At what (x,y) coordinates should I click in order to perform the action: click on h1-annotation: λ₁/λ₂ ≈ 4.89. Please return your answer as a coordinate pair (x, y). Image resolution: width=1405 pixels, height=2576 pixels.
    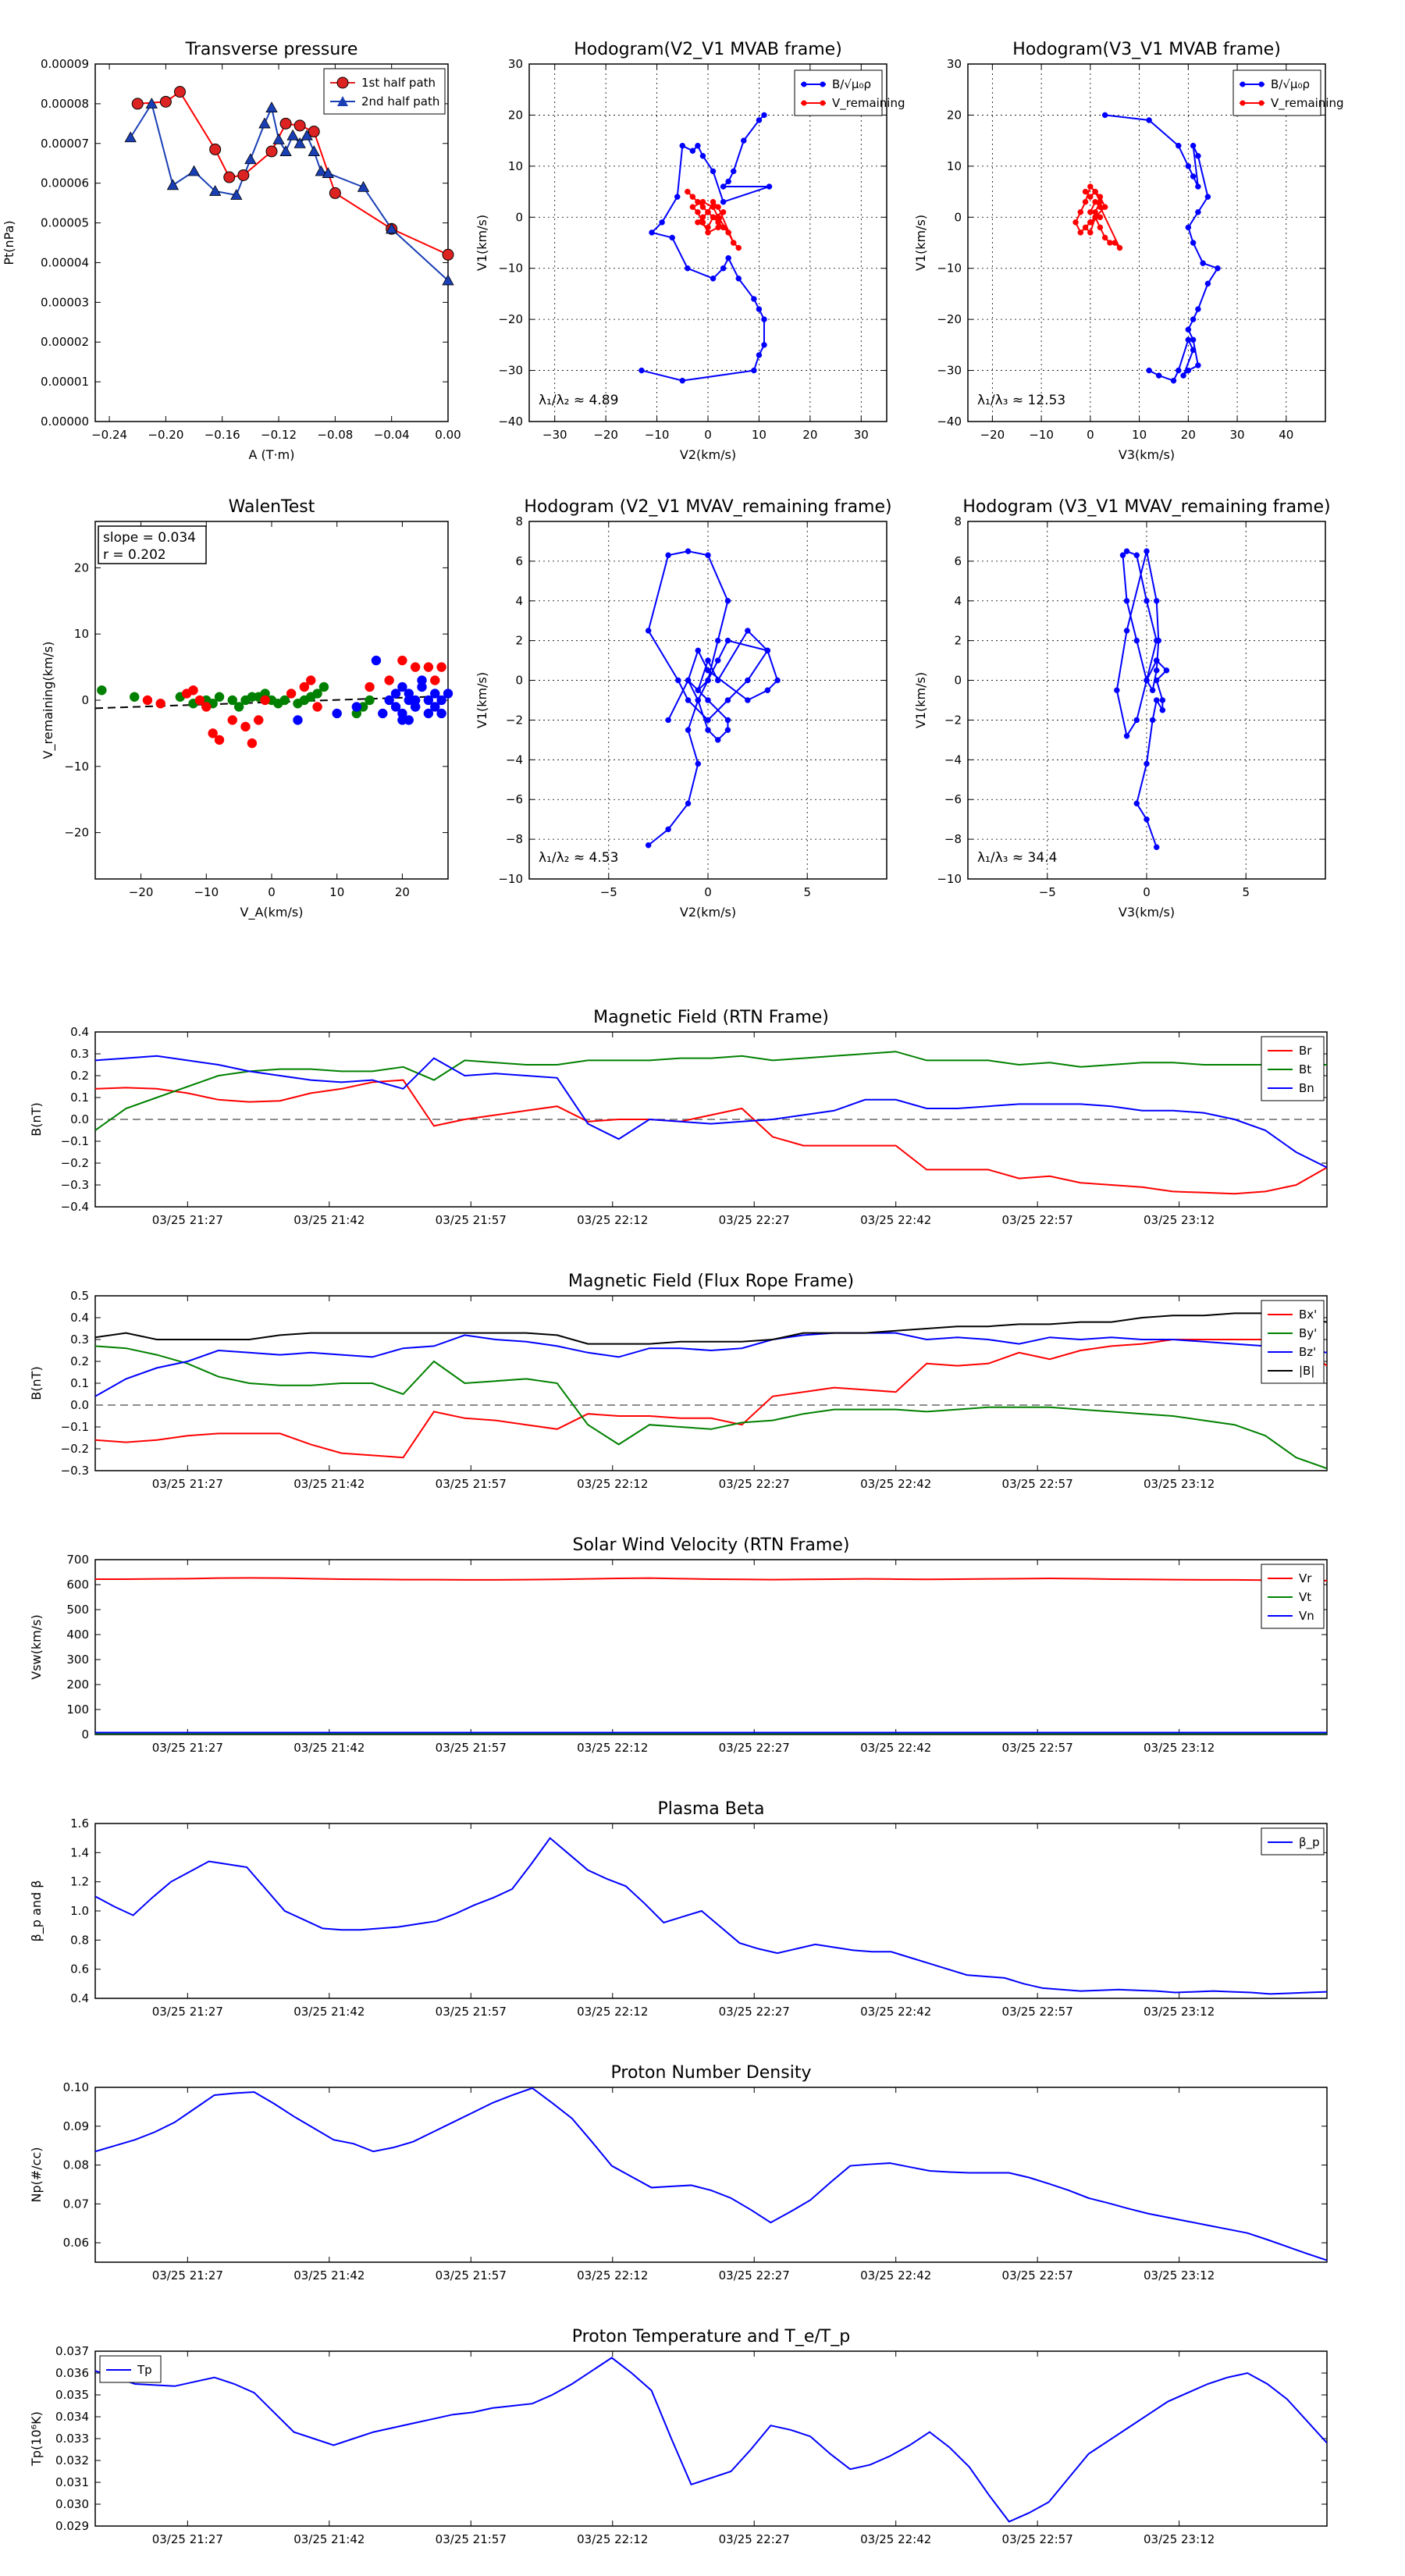
    Looking at the image, I should click on (578, 400).